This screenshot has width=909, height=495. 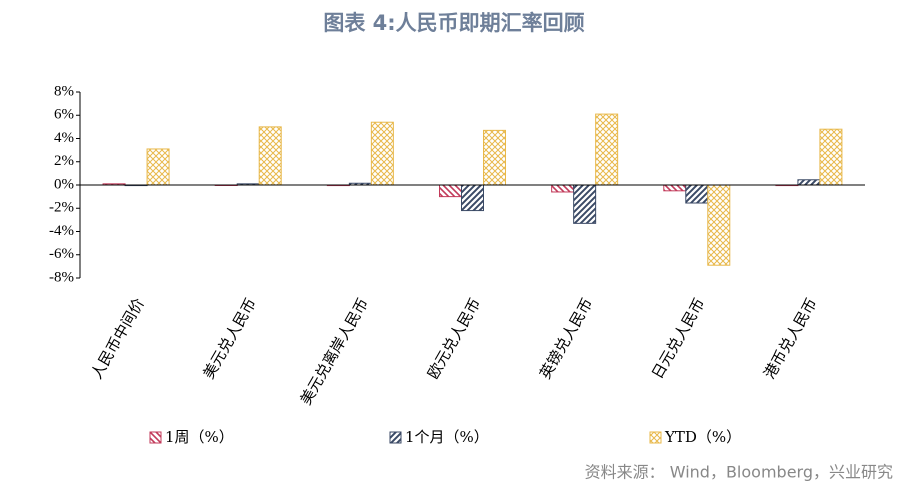 What do you see at coordinates (453, 23) in the screenshot?
I see `chart-title: 图表 4:人民币即期汇率回顾` at bounding box center [453, 23].